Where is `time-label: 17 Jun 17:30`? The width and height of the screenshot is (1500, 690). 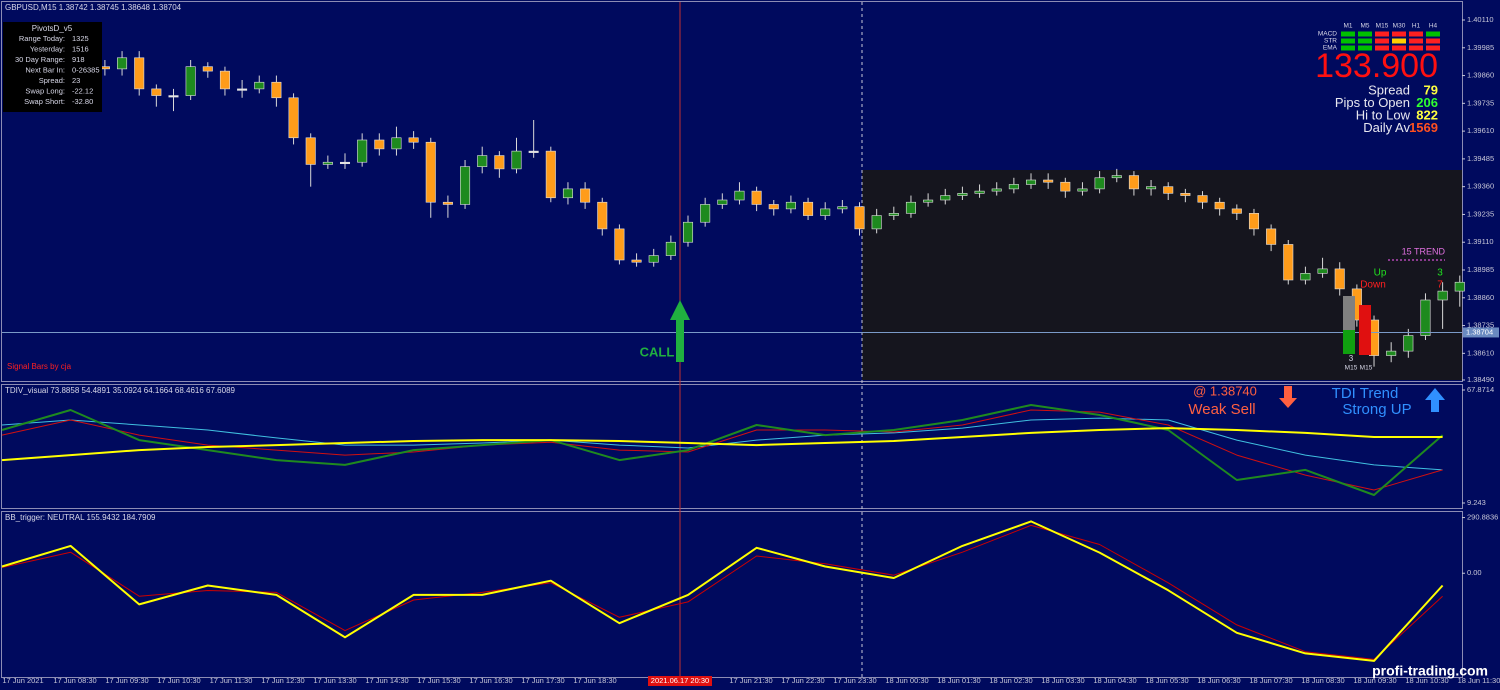 time-label: 17 Jun 17:30 is located at coordinates (542, 680).